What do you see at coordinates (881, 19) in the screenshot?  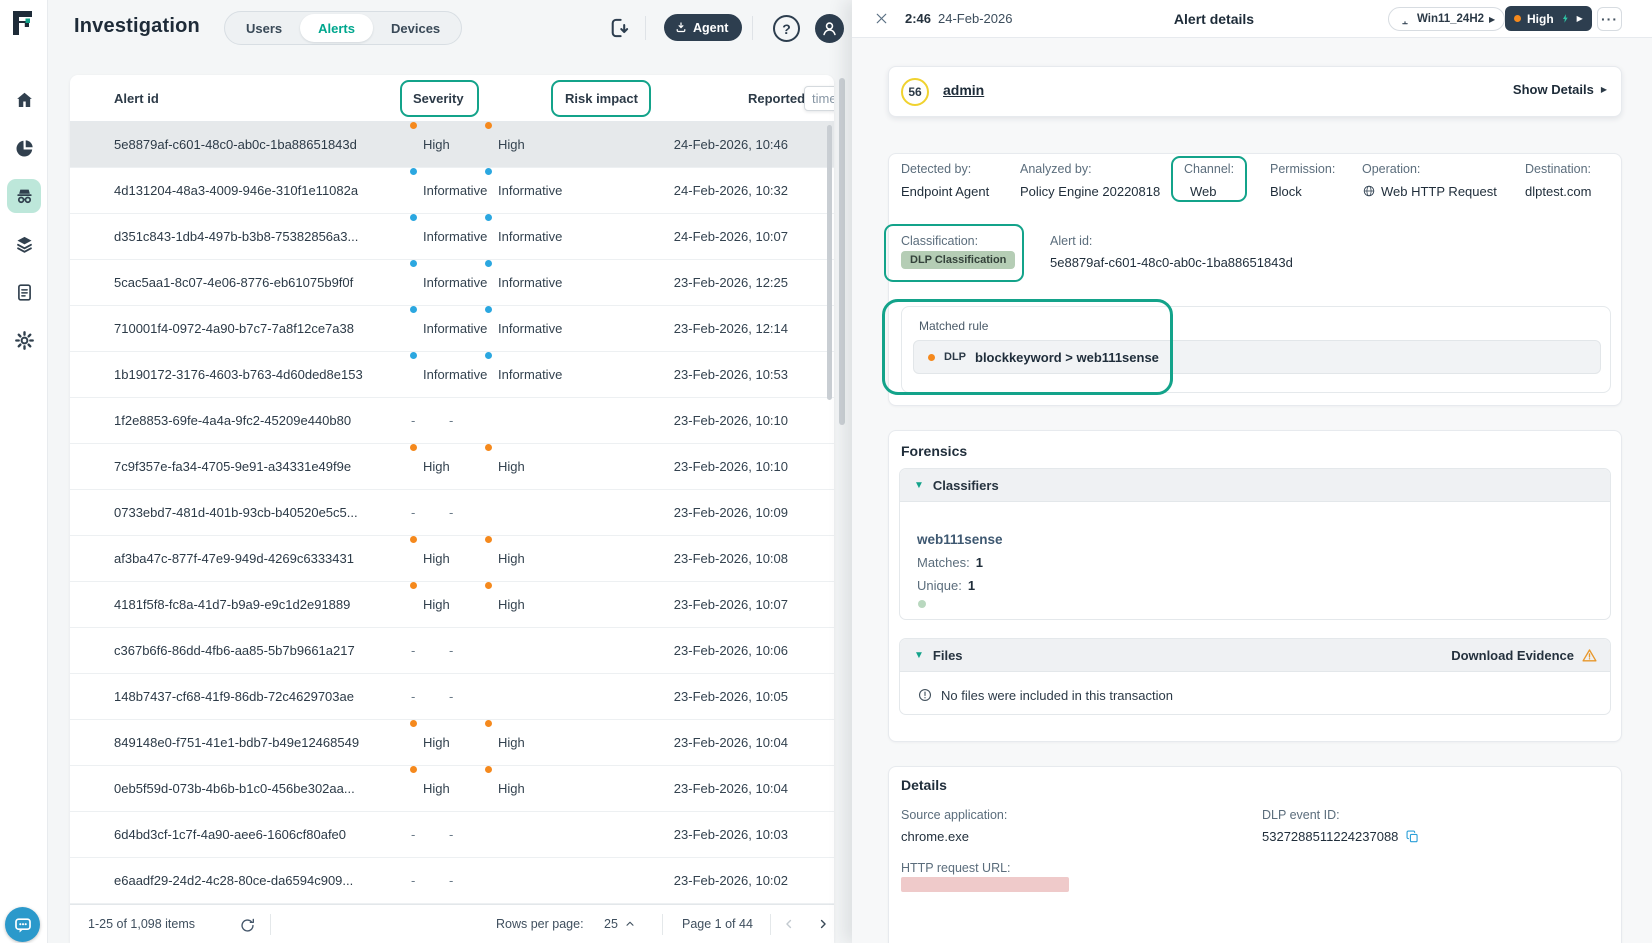 I see `close-icon` at bounding box center [881, 19].